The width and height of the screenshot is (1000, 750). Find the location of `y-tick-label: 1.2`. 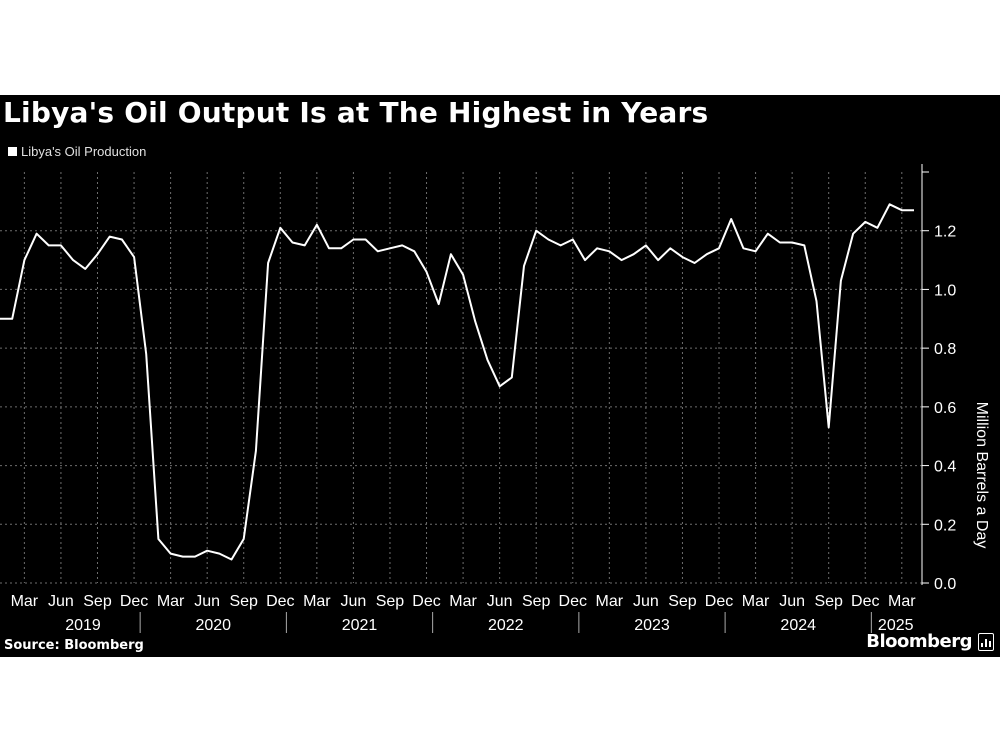

y-tick-label: 1.2 is located at coordinates (945, 232).